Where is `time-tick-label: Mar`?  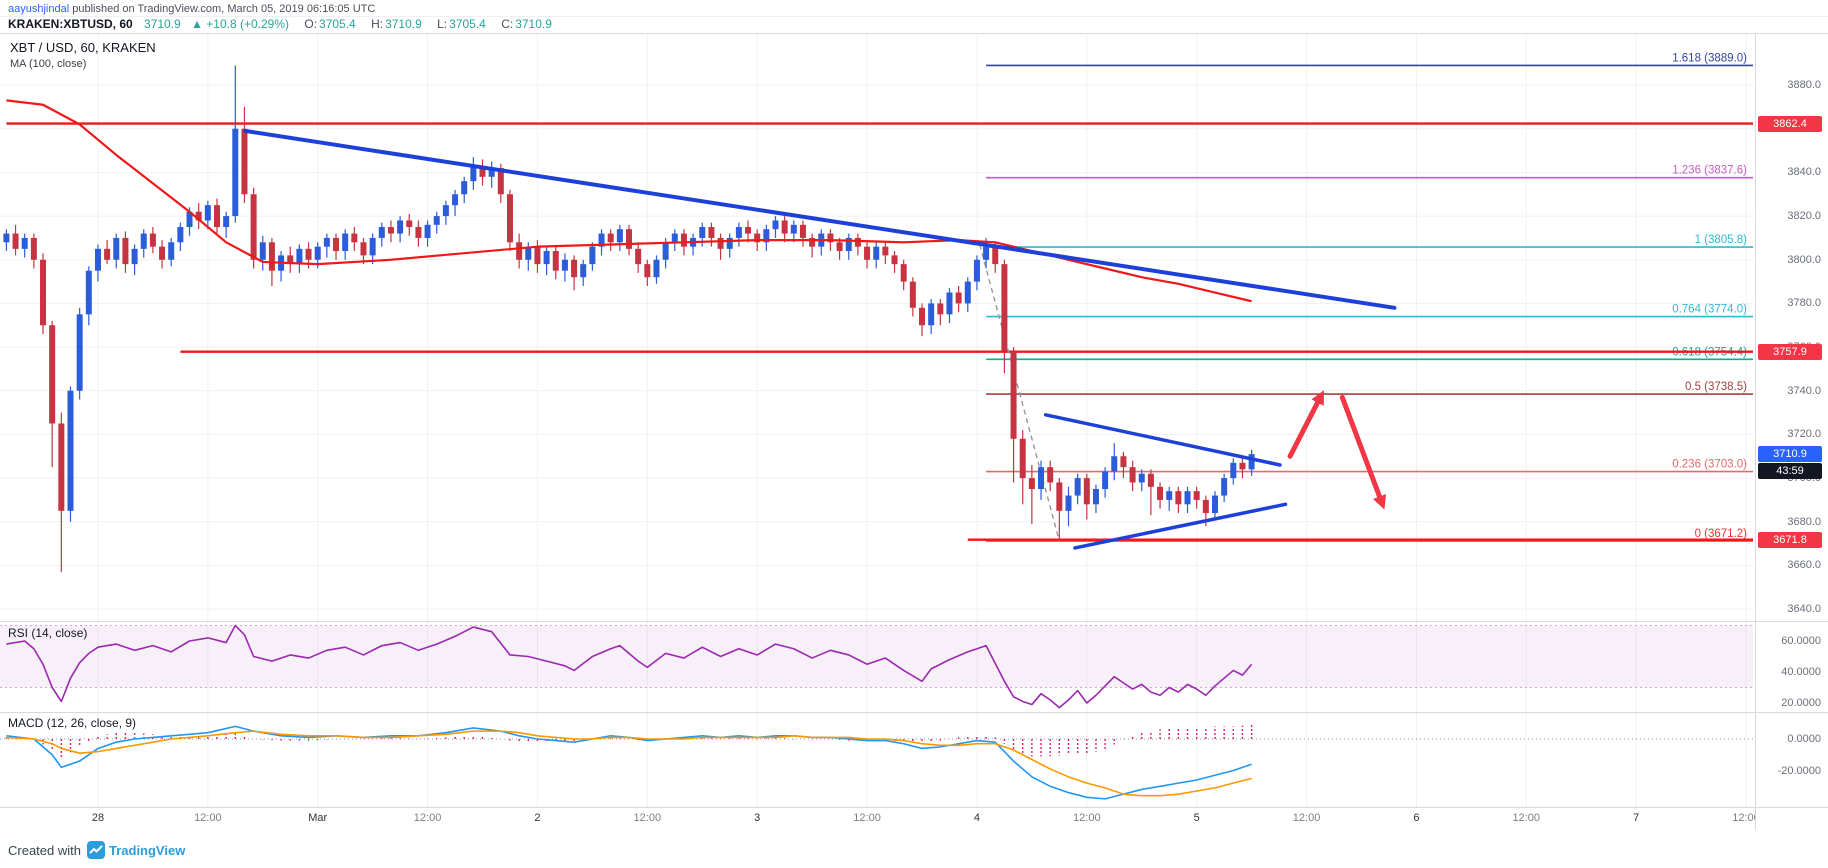
time-tick-label: Mar is located at coordinates (318, 818).